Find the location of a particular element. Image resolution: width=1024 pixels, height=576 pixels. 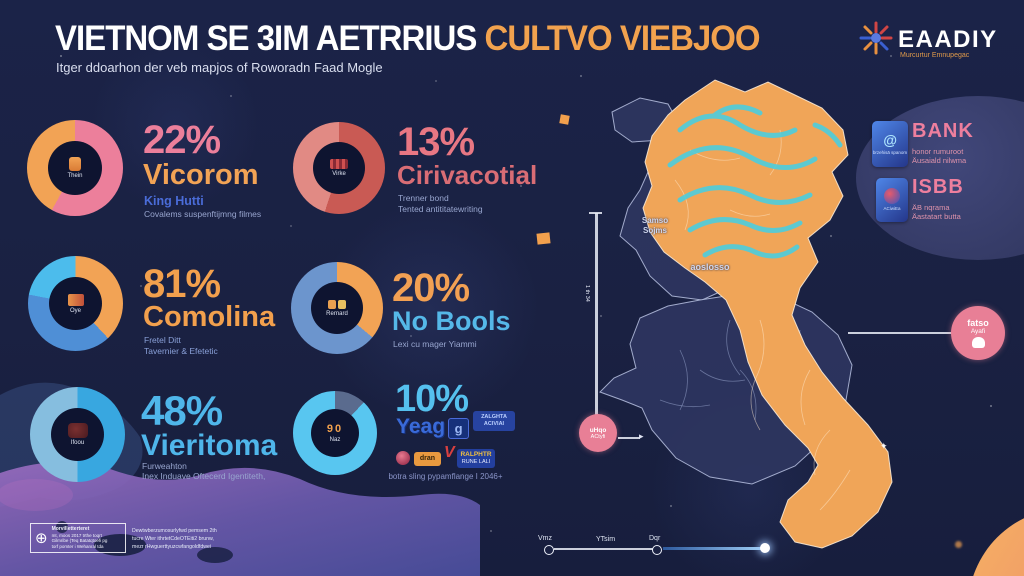

stat-subtitle: Tavernier & Efetetic is located at coordinates (181, 351).